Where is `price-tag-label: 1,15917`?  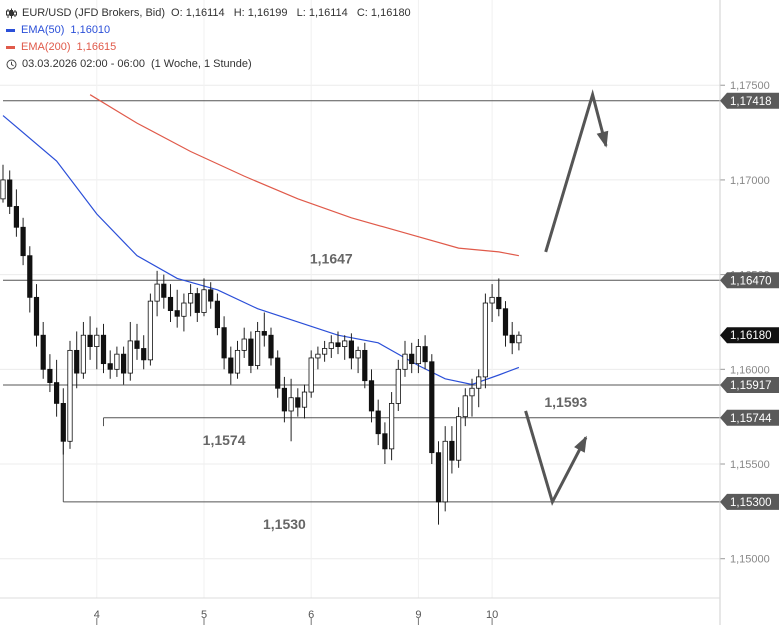 price-tag-label: 1,15917 is located at coordinates (751, 386).